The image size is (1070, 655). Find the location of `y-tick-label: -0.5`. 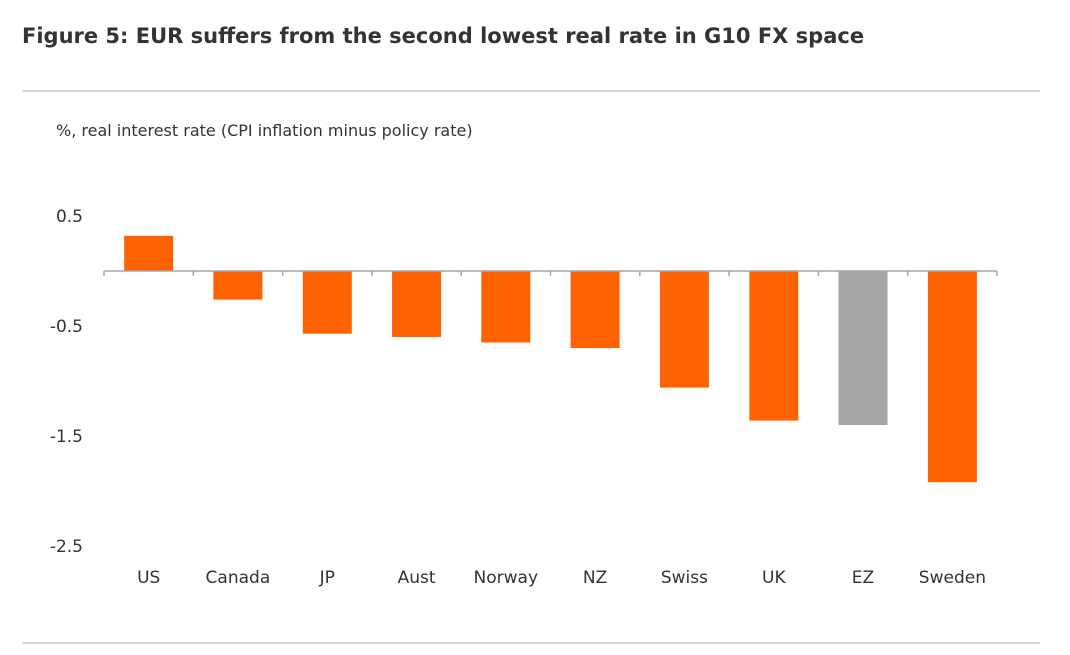

y-tick-label: -0.5 is located at coordinates (66, 327).